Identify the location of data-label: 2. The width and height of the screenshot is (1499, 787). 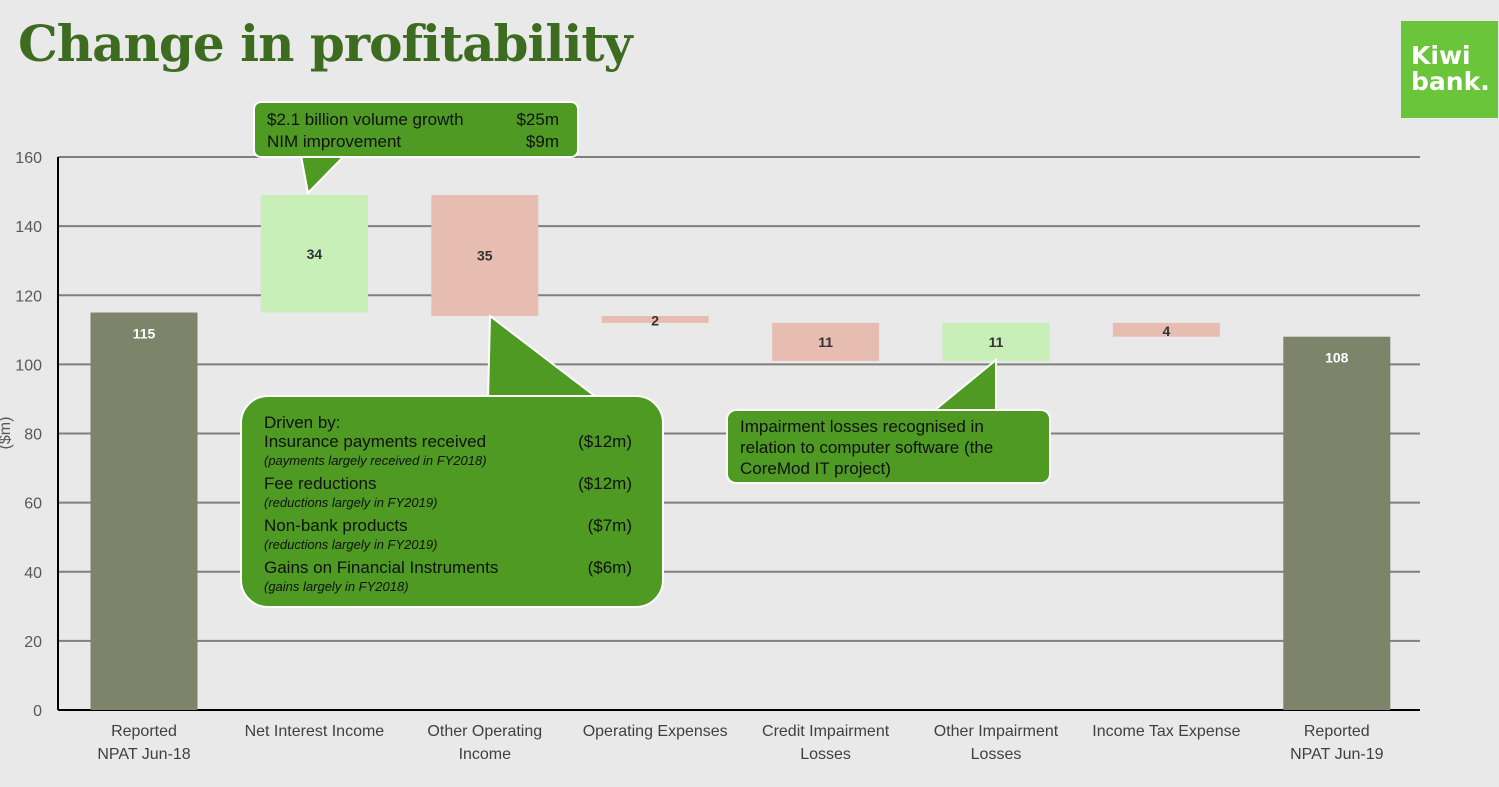
(655, 320).